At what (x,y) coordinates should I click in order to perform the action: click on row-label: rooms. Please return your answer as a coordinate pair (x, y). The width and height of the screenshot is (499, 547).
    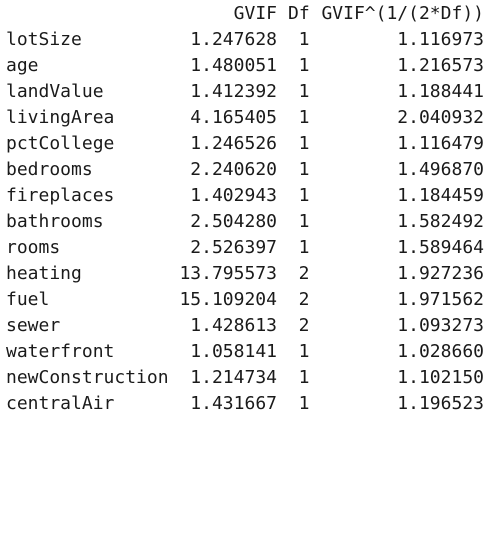
    Looking at the image, I should click on (33, 247).